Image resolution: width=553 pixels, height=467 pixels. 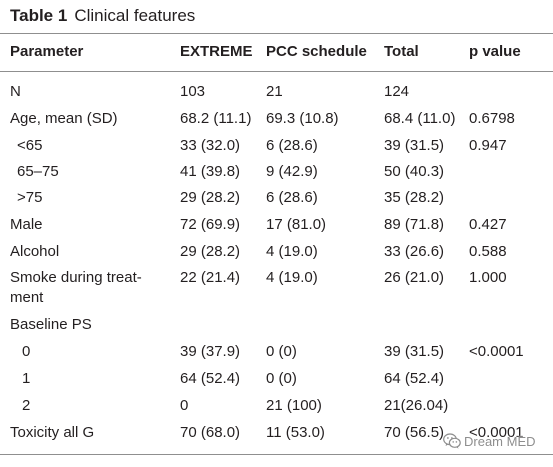 I want to click on pcc-cell: 9 (42.9), so click(x=292, y=171).